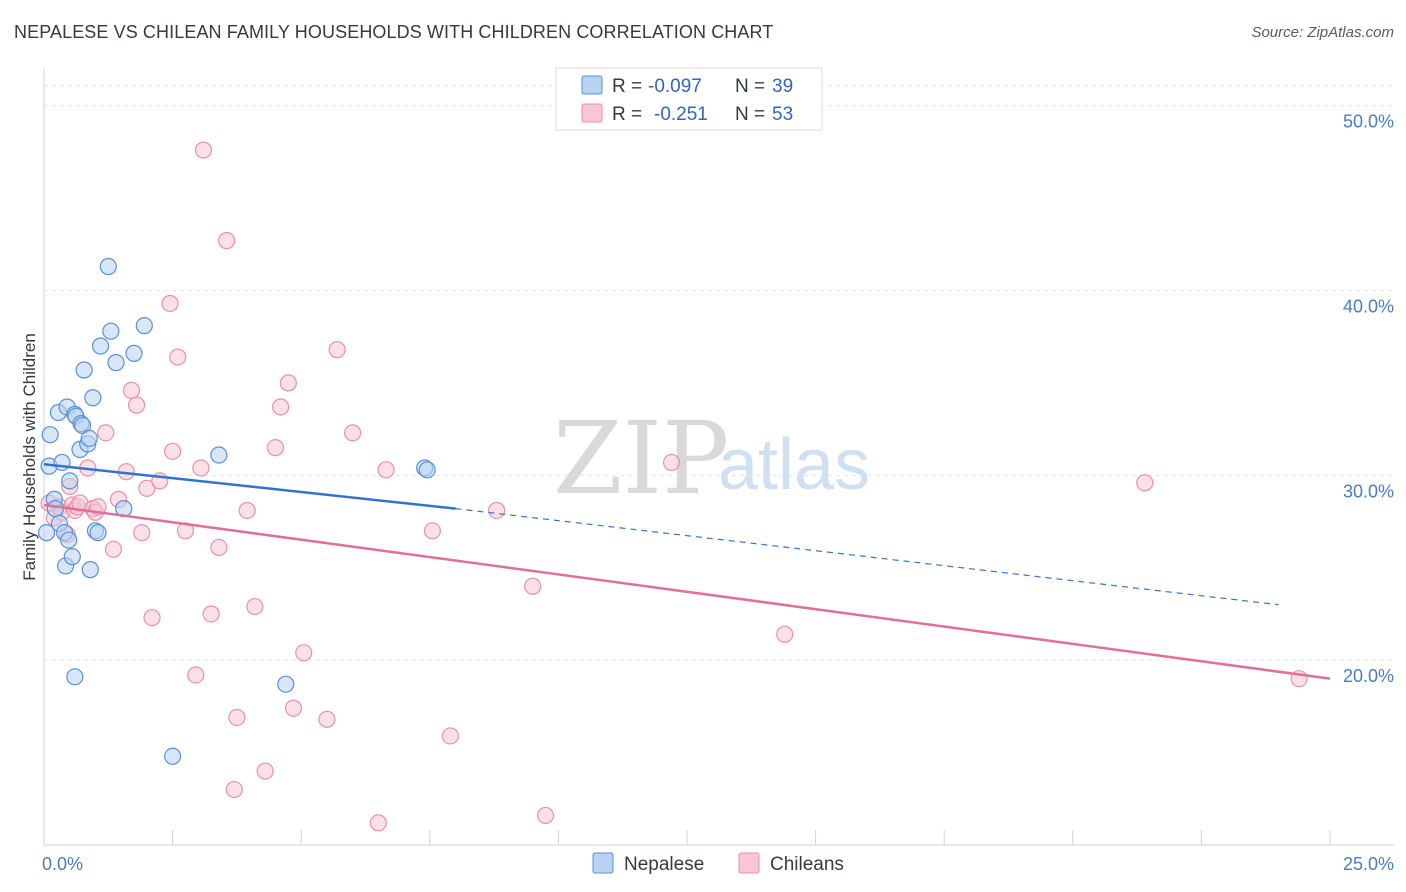 The image size is (1406, 892). I want to click on y-tick-label-20: 20.0%, so click(1368, 676).